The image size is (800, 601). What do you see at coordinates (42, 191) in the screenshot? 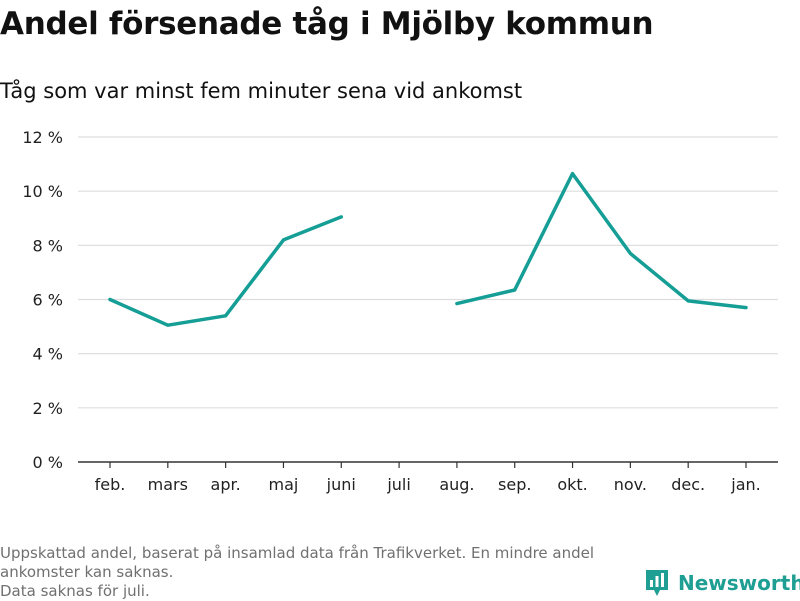
I see `y-tick-label: 10 %` at bounding box center [42, 191].